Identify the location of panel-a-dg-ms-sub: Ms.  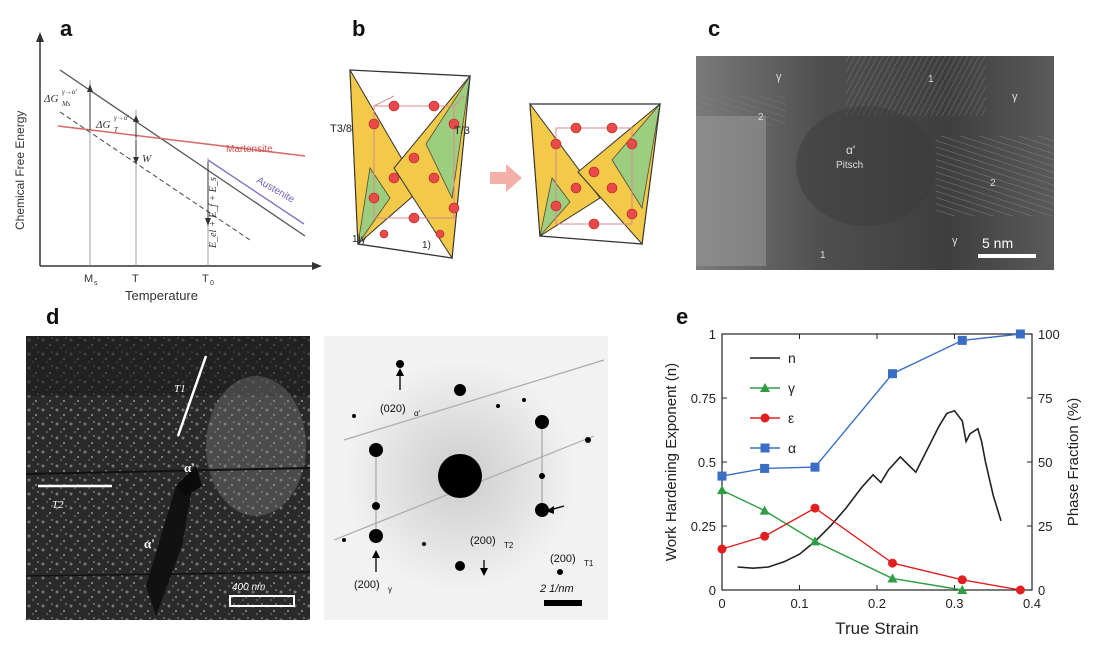
(66, 104).